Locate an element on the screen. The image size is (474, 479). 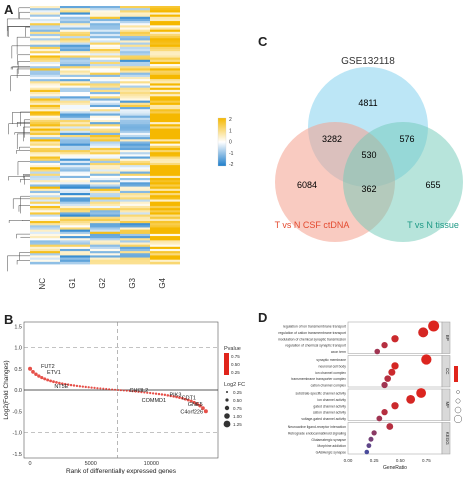
term-label: transmembrane transporter complex is located at coordinates (318, 379).